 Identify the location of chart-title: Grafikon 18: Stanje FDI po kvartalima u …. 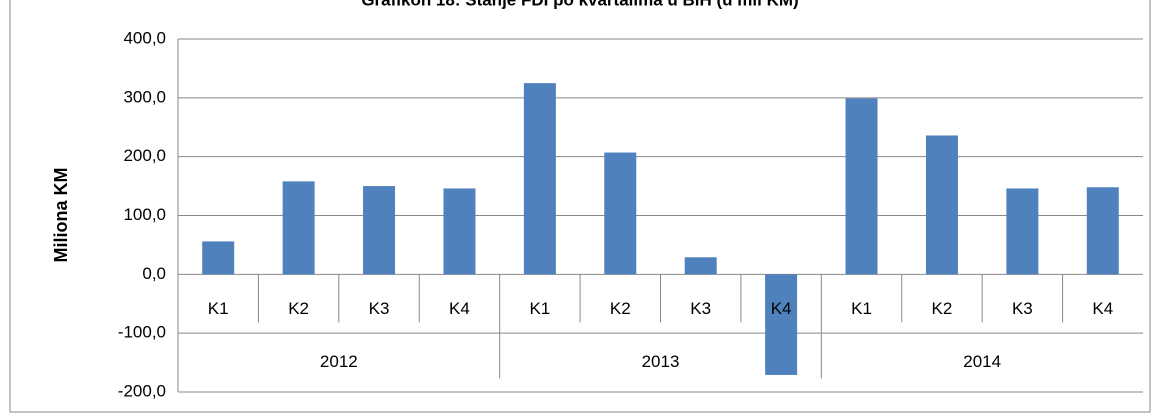
(579, 4).